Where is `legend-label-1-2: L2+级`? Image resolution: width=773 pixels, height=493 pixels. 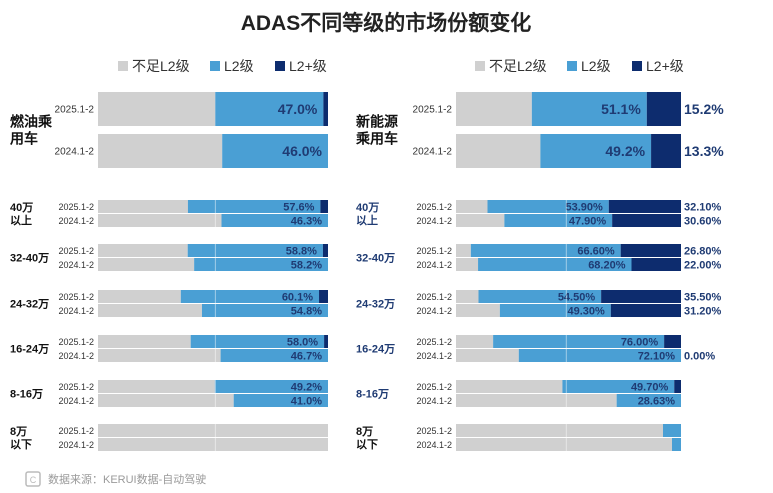 legend-label-1-2: L2+级 is located at coordinates (665, 66).